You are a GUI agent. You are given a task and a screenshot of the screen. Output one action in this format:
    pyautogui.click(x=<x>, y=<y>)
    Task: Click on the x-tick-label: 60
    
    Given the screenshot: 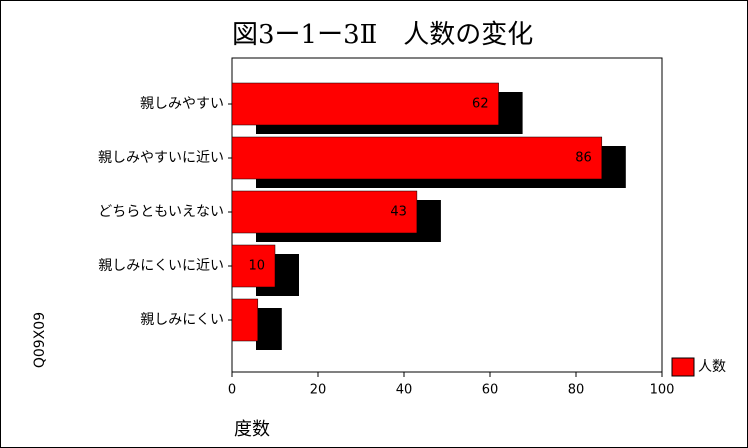 What is the action you would take?
    pyautogui.click(x=490, y=390)
    